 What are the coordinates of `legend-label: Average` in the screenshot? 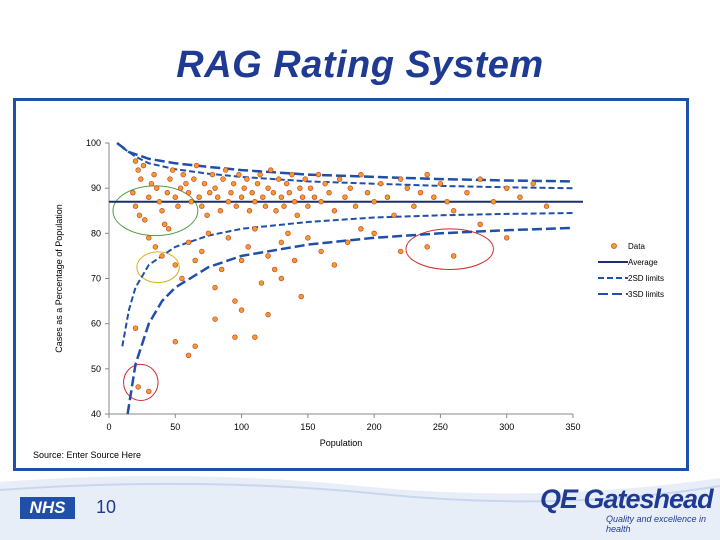 It's located at (643, 262).